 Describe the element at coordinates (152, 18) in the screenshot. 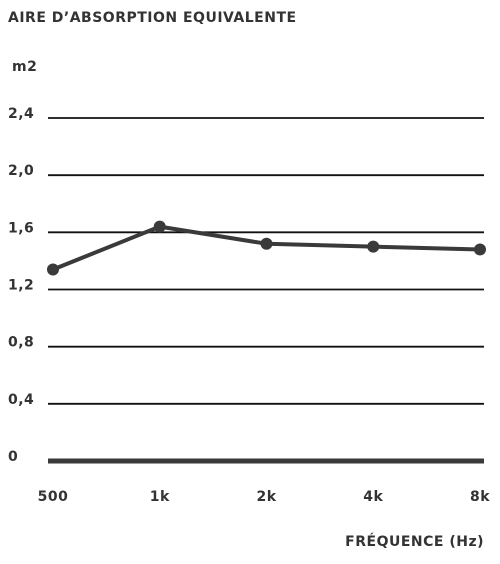

I see `chart-title: AIRE D’ABSORPTION EQUIVALENTE` at that location.